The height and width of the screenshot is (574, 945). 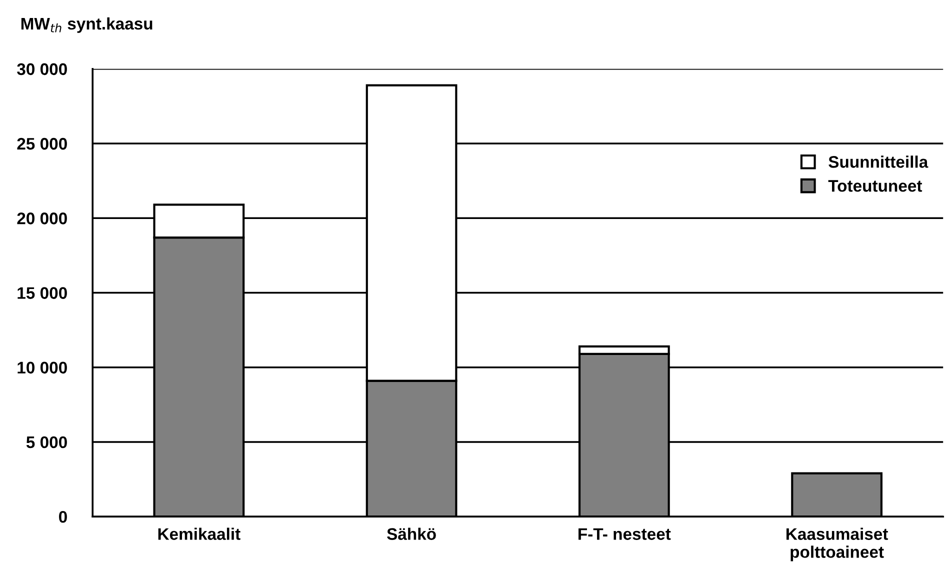 I want to click on y-tick-label: 15 000, so click(x=42, y=293).